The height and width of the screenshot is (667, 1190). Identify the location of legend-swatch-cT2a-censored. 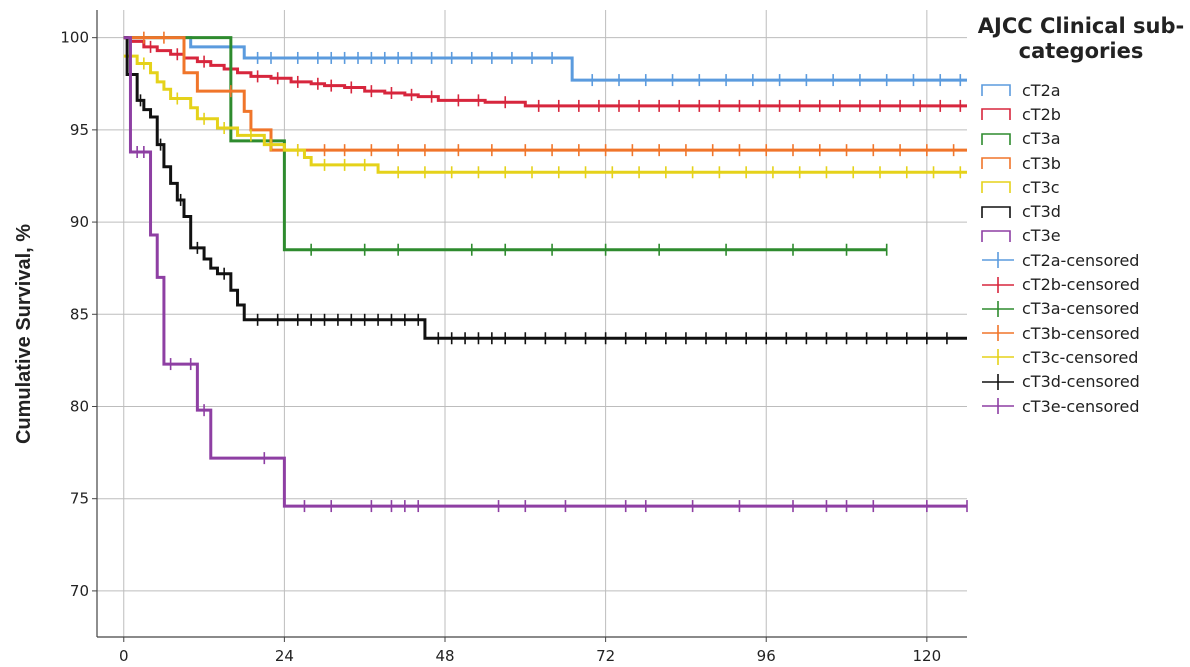
(998, 260).